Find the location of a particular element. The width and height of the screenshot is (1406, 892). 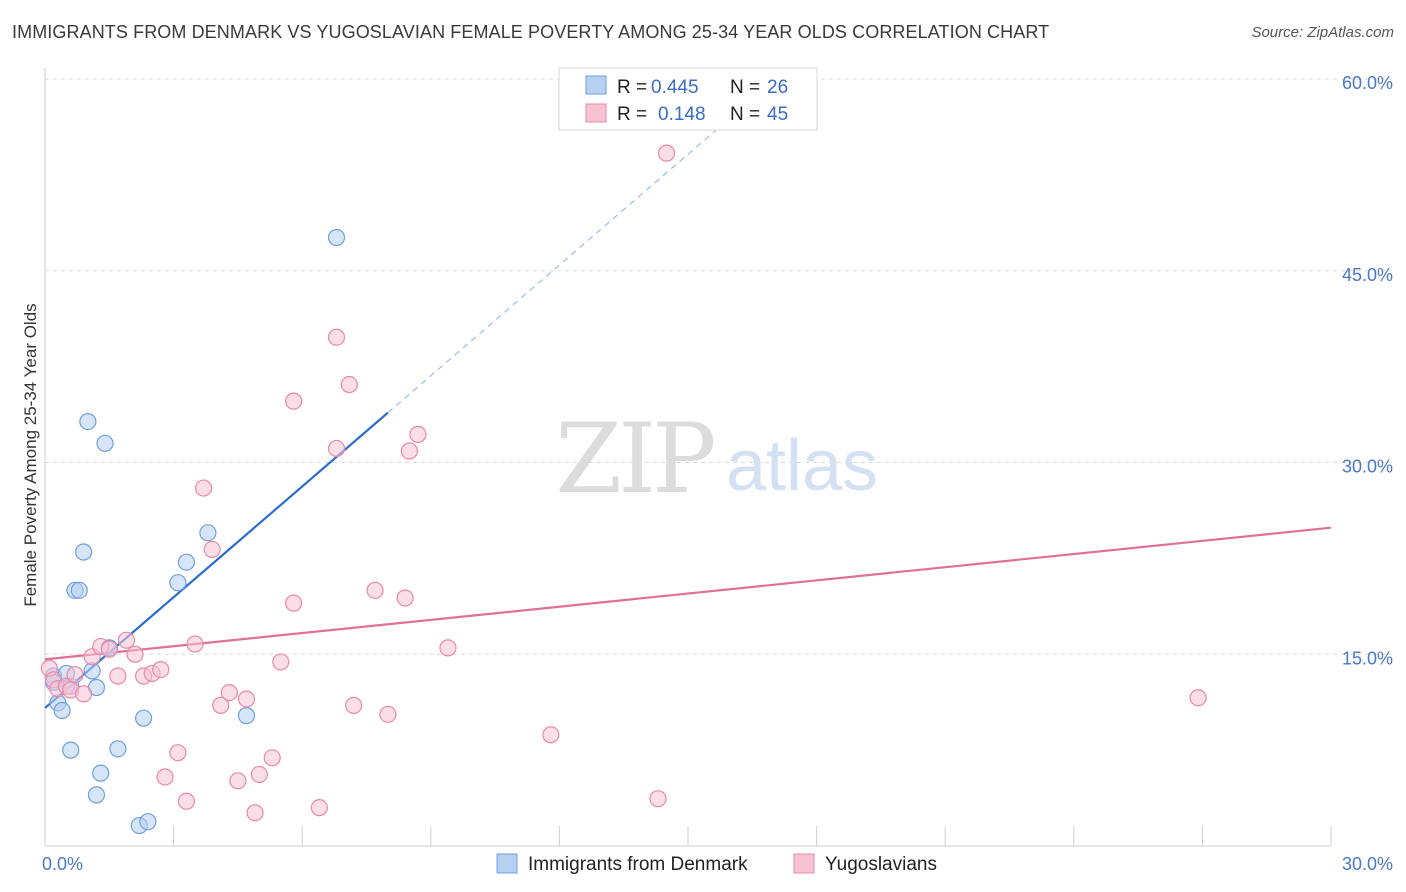

legend-n-label-yugoslavians: N = is located at coordinates (745, 114).